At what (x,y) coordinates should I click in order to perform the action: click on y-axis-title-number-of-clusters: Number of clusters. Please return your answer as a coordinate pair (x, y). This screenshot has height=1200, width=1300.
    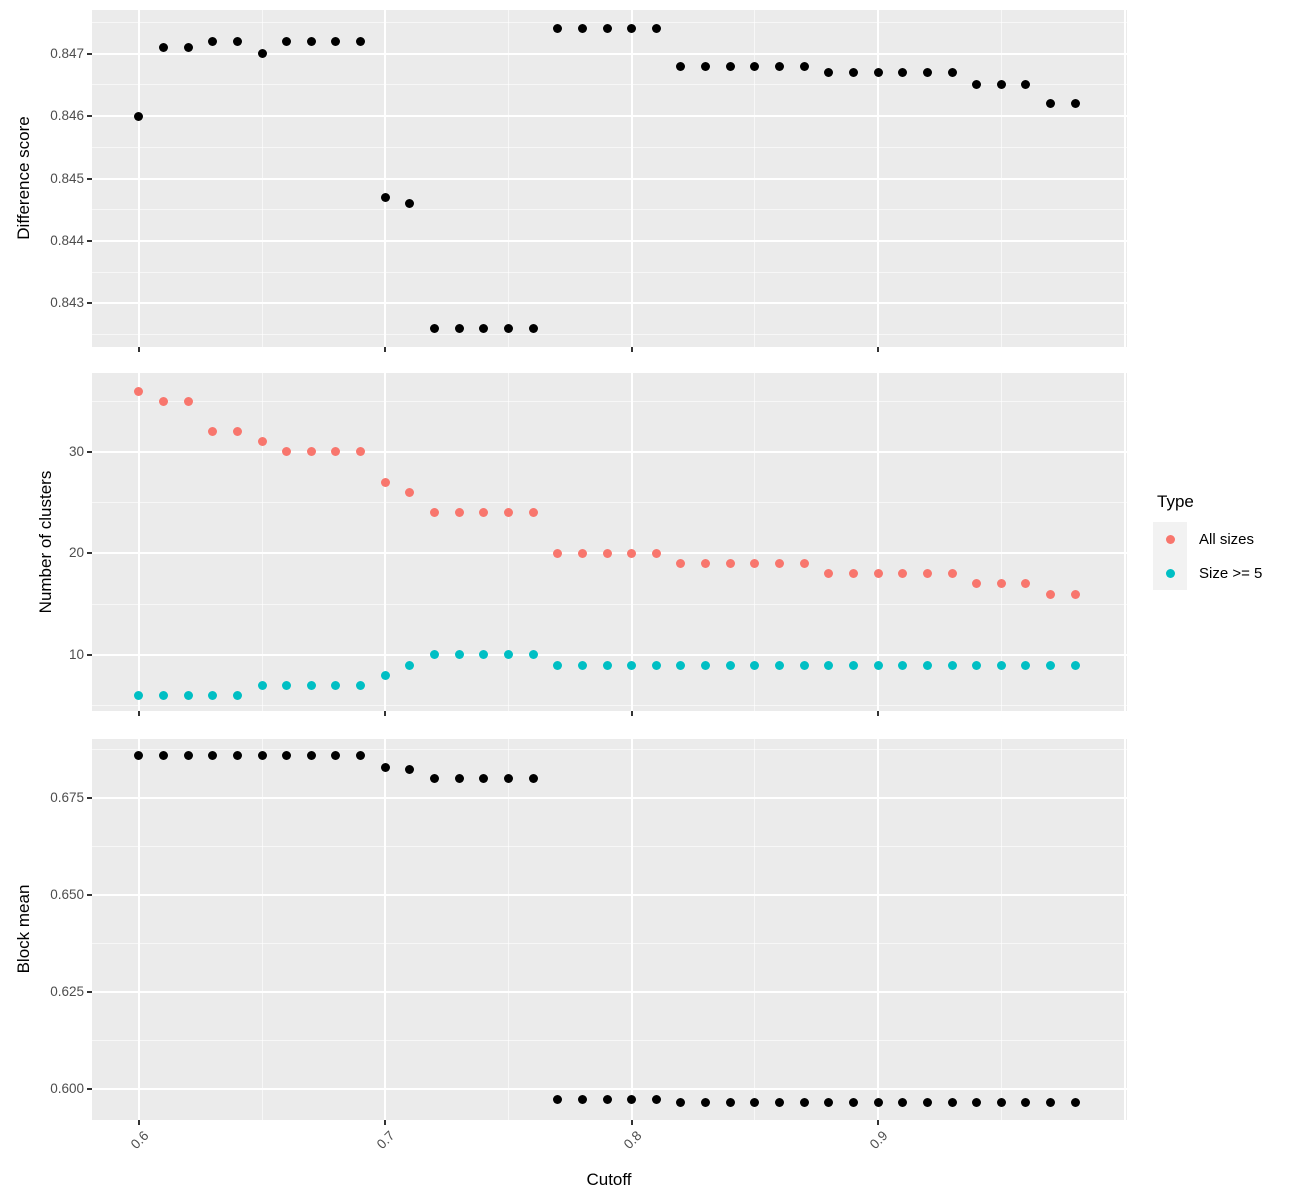
    Looking at the image, I should click on (45, 542).